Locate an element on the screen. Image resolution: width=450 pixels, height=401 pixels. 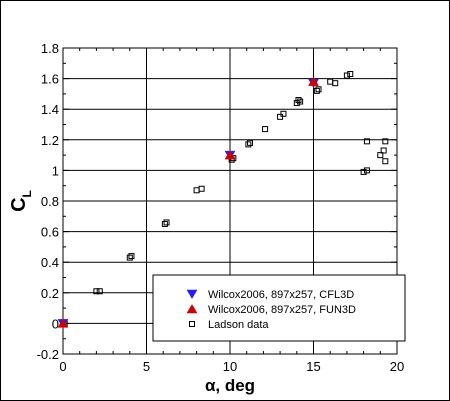
y-axis-label-subscript: L is located at coordinates (27, 193).